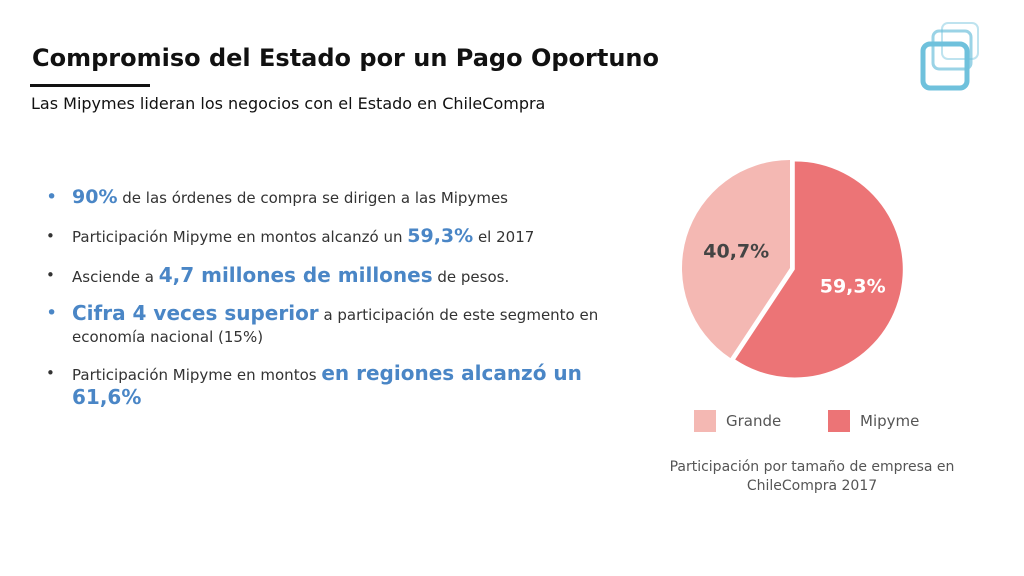 This screenshot has height=576, width=1024. What do you see at coordinates (705, 421) in the screenshot?
I see `legend-swatch-grande` at bounding box center [705, 421].